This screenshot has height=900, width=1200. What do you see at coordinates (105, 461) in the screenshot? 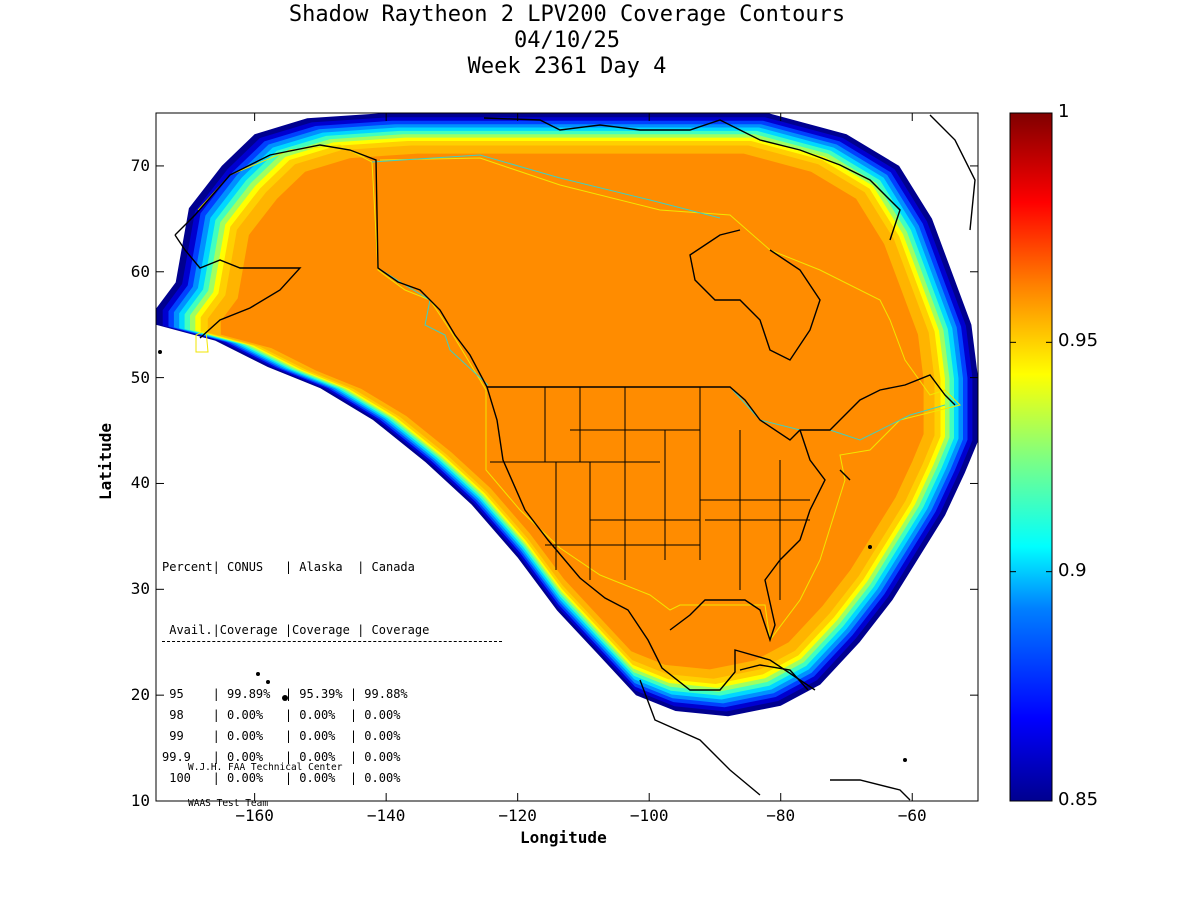
I see `y-axis-title: Latitude` at bounding box center [105, 461].